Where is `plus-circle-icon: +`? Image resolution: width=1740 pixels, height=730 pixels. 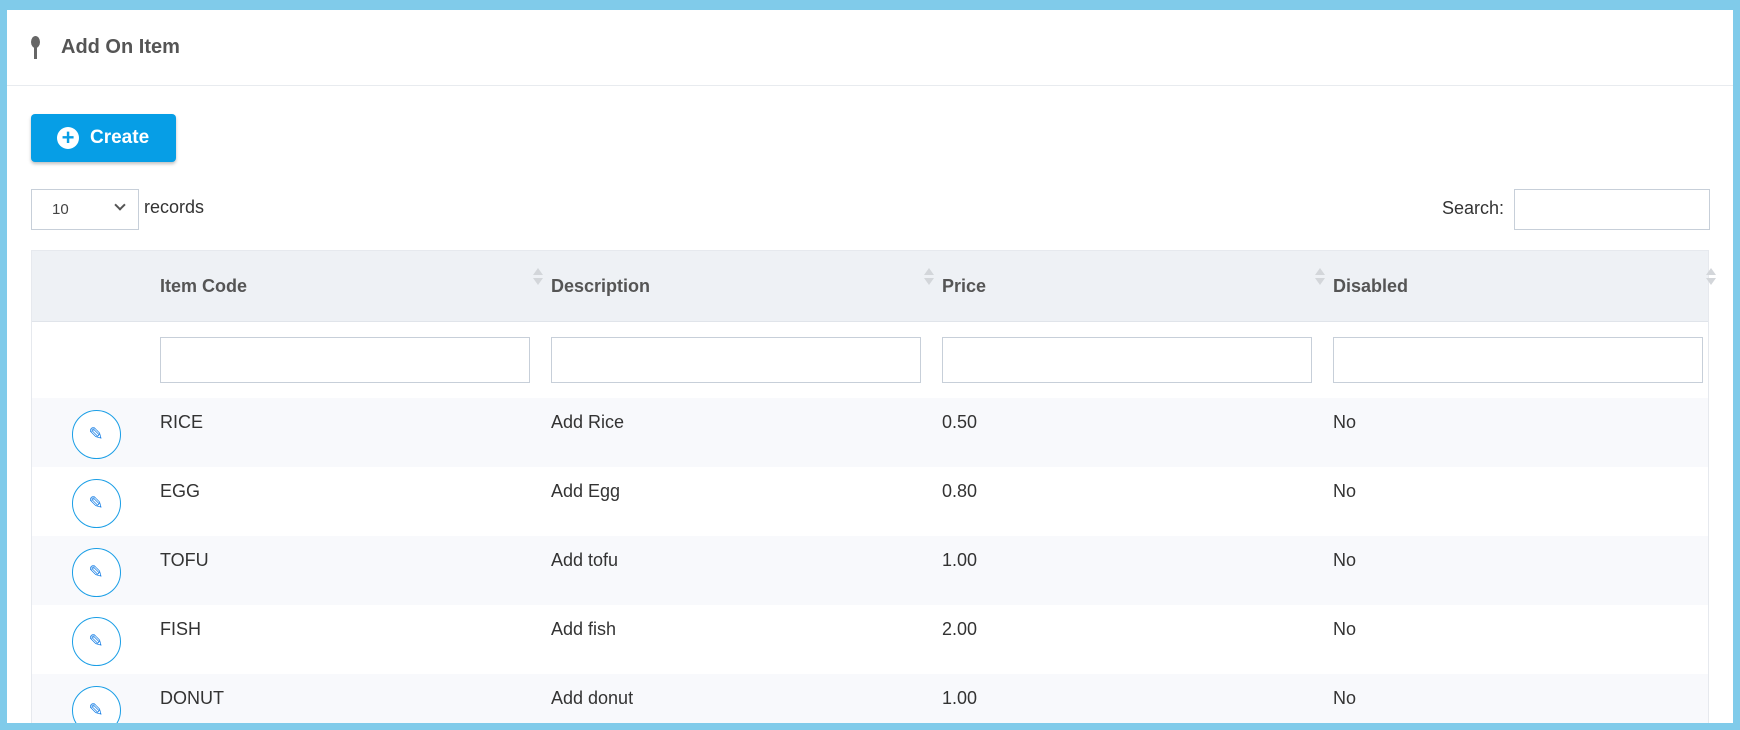
plus-circle-icon: + is located at coordinates (68, 138).